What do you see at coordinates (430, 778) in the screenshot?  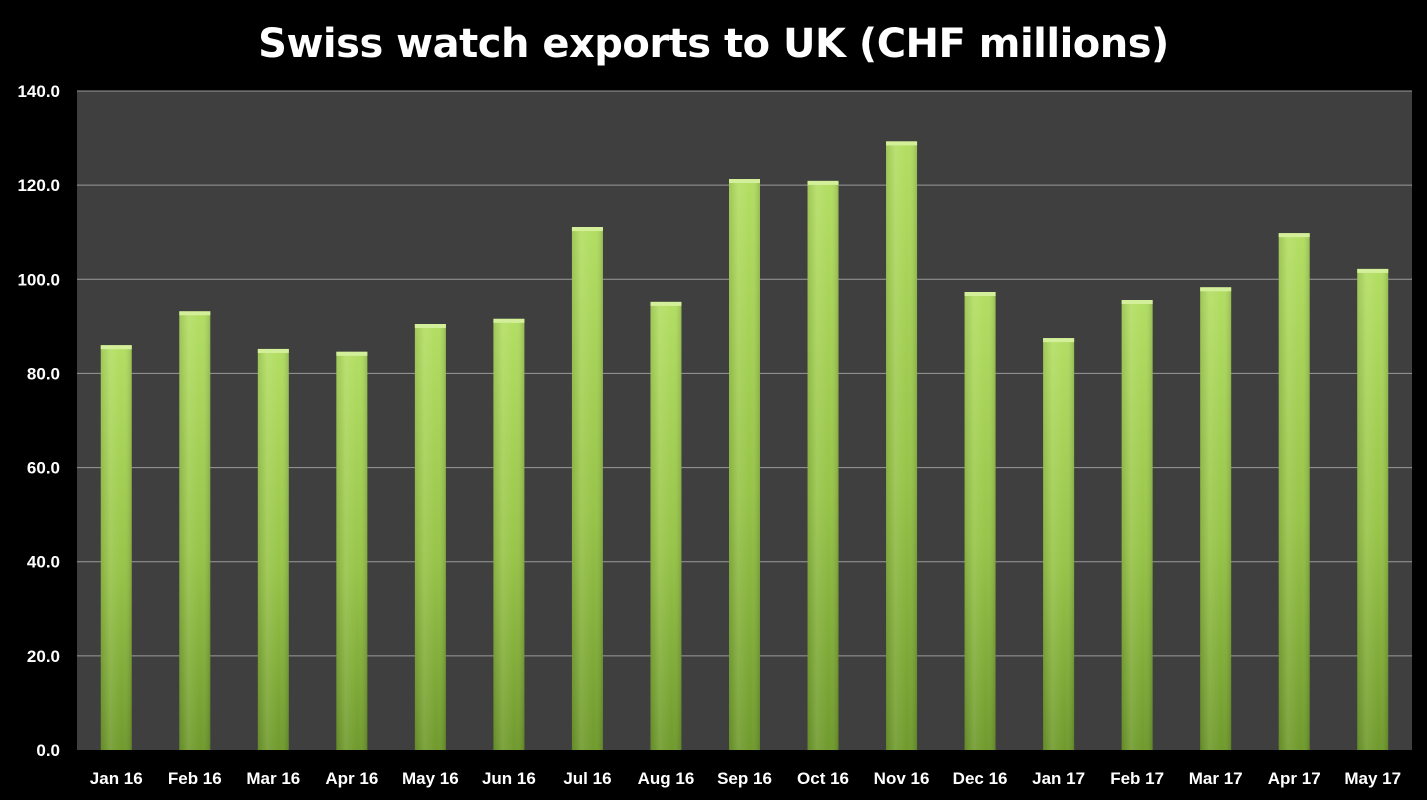 I see `x-tick-label: May 16` at bounding box center [430, 778].